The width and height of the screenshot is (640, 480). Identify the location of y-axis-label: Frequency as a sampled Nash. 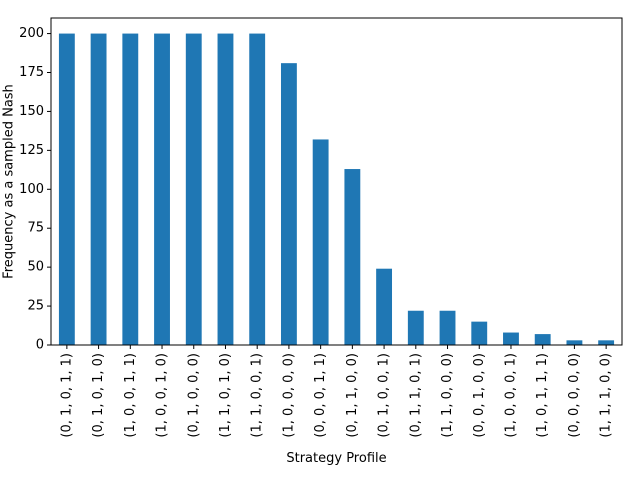
(9, 181).